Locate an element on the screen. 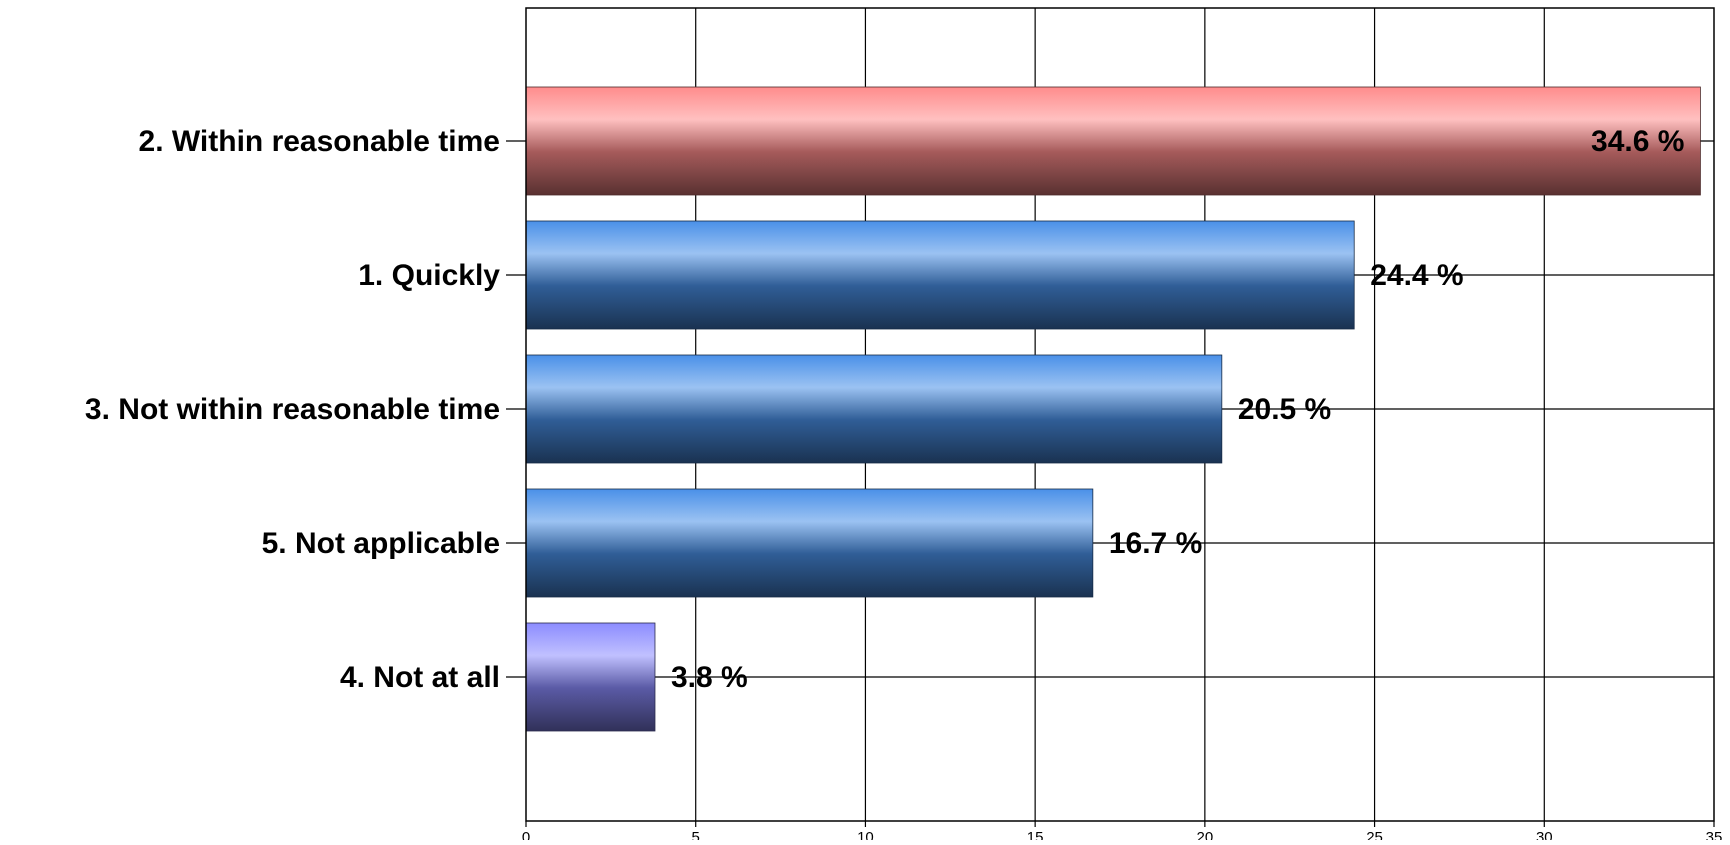 Image resolution: width=1730 pixels, height=845 pixels. value-label: 20.5 % is located at coordinates (1284, 409).